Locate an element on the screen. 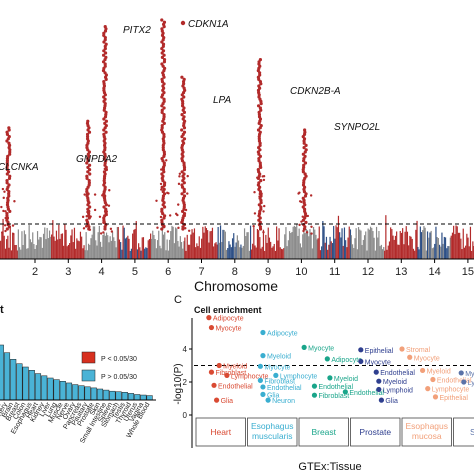 This screenshot has width=474, height=474. panel-c-letter: C is located at coordinates (178, 300).